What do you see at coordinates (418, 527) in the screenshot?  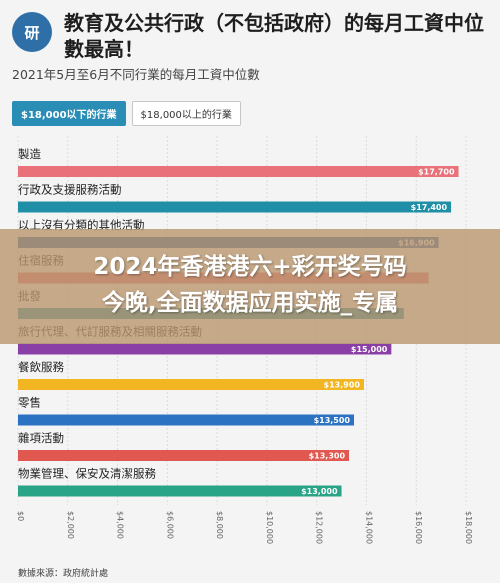 I see `x-tick-label: $16,000` at bounding box center [418, 527].